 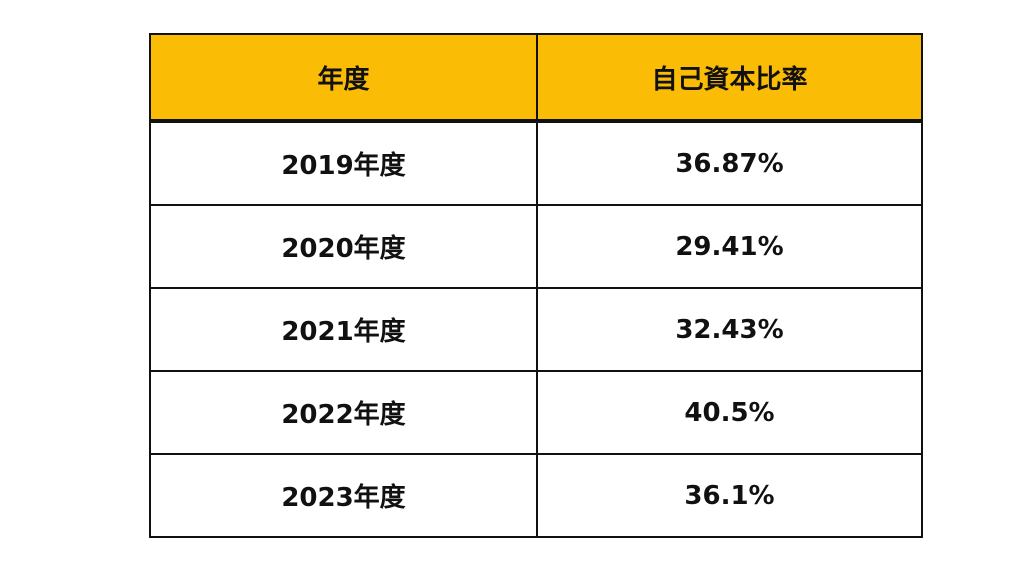 I want to click on header-cell: 自己資本比率, so click(x=729, y=78).